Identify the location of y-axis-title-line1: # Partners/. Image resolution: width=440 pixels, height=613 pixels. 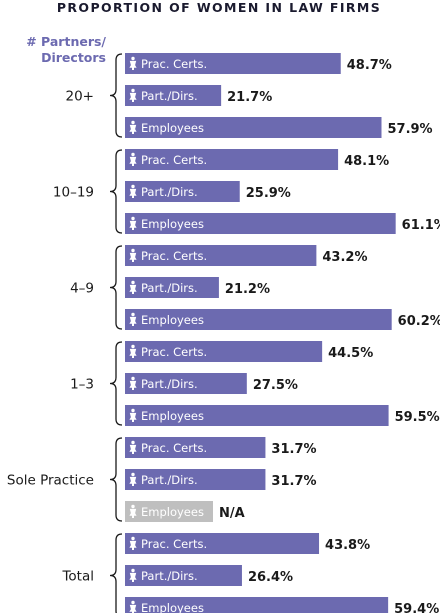
(66, 41).